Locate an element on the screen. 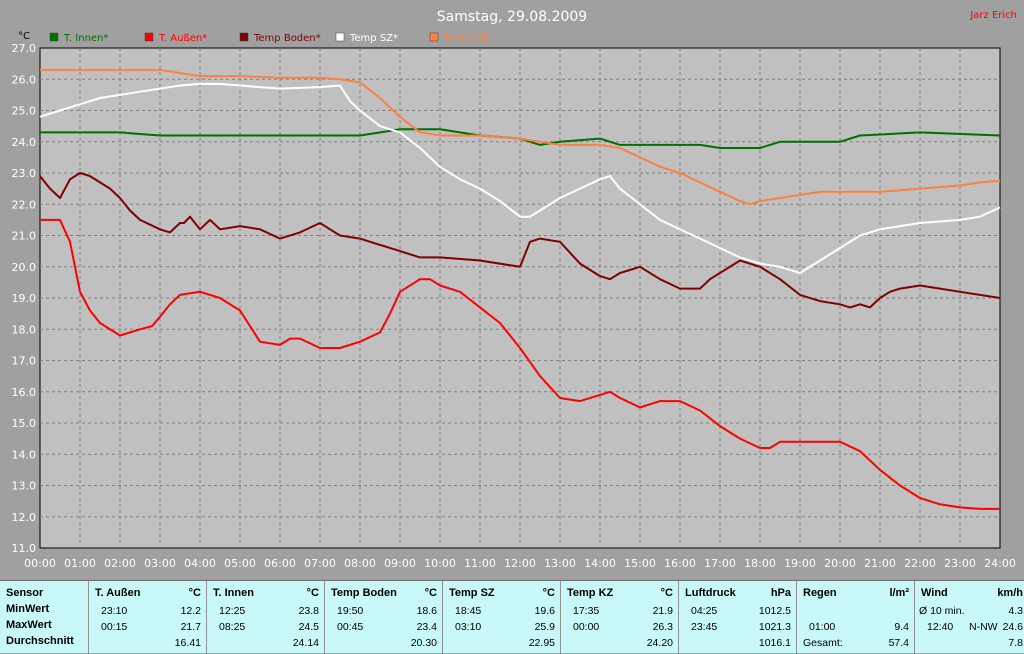  y-tick-label: 24.0 is located at coordinates (24, 142).